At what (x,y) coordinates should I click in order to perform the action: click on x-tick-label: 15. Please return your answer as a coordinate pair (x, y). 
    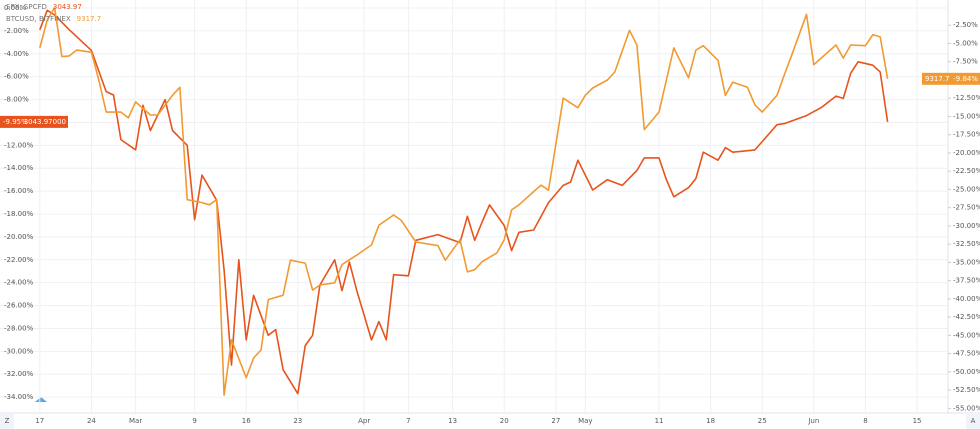
    Looking at the image, I should click on (917, 421).